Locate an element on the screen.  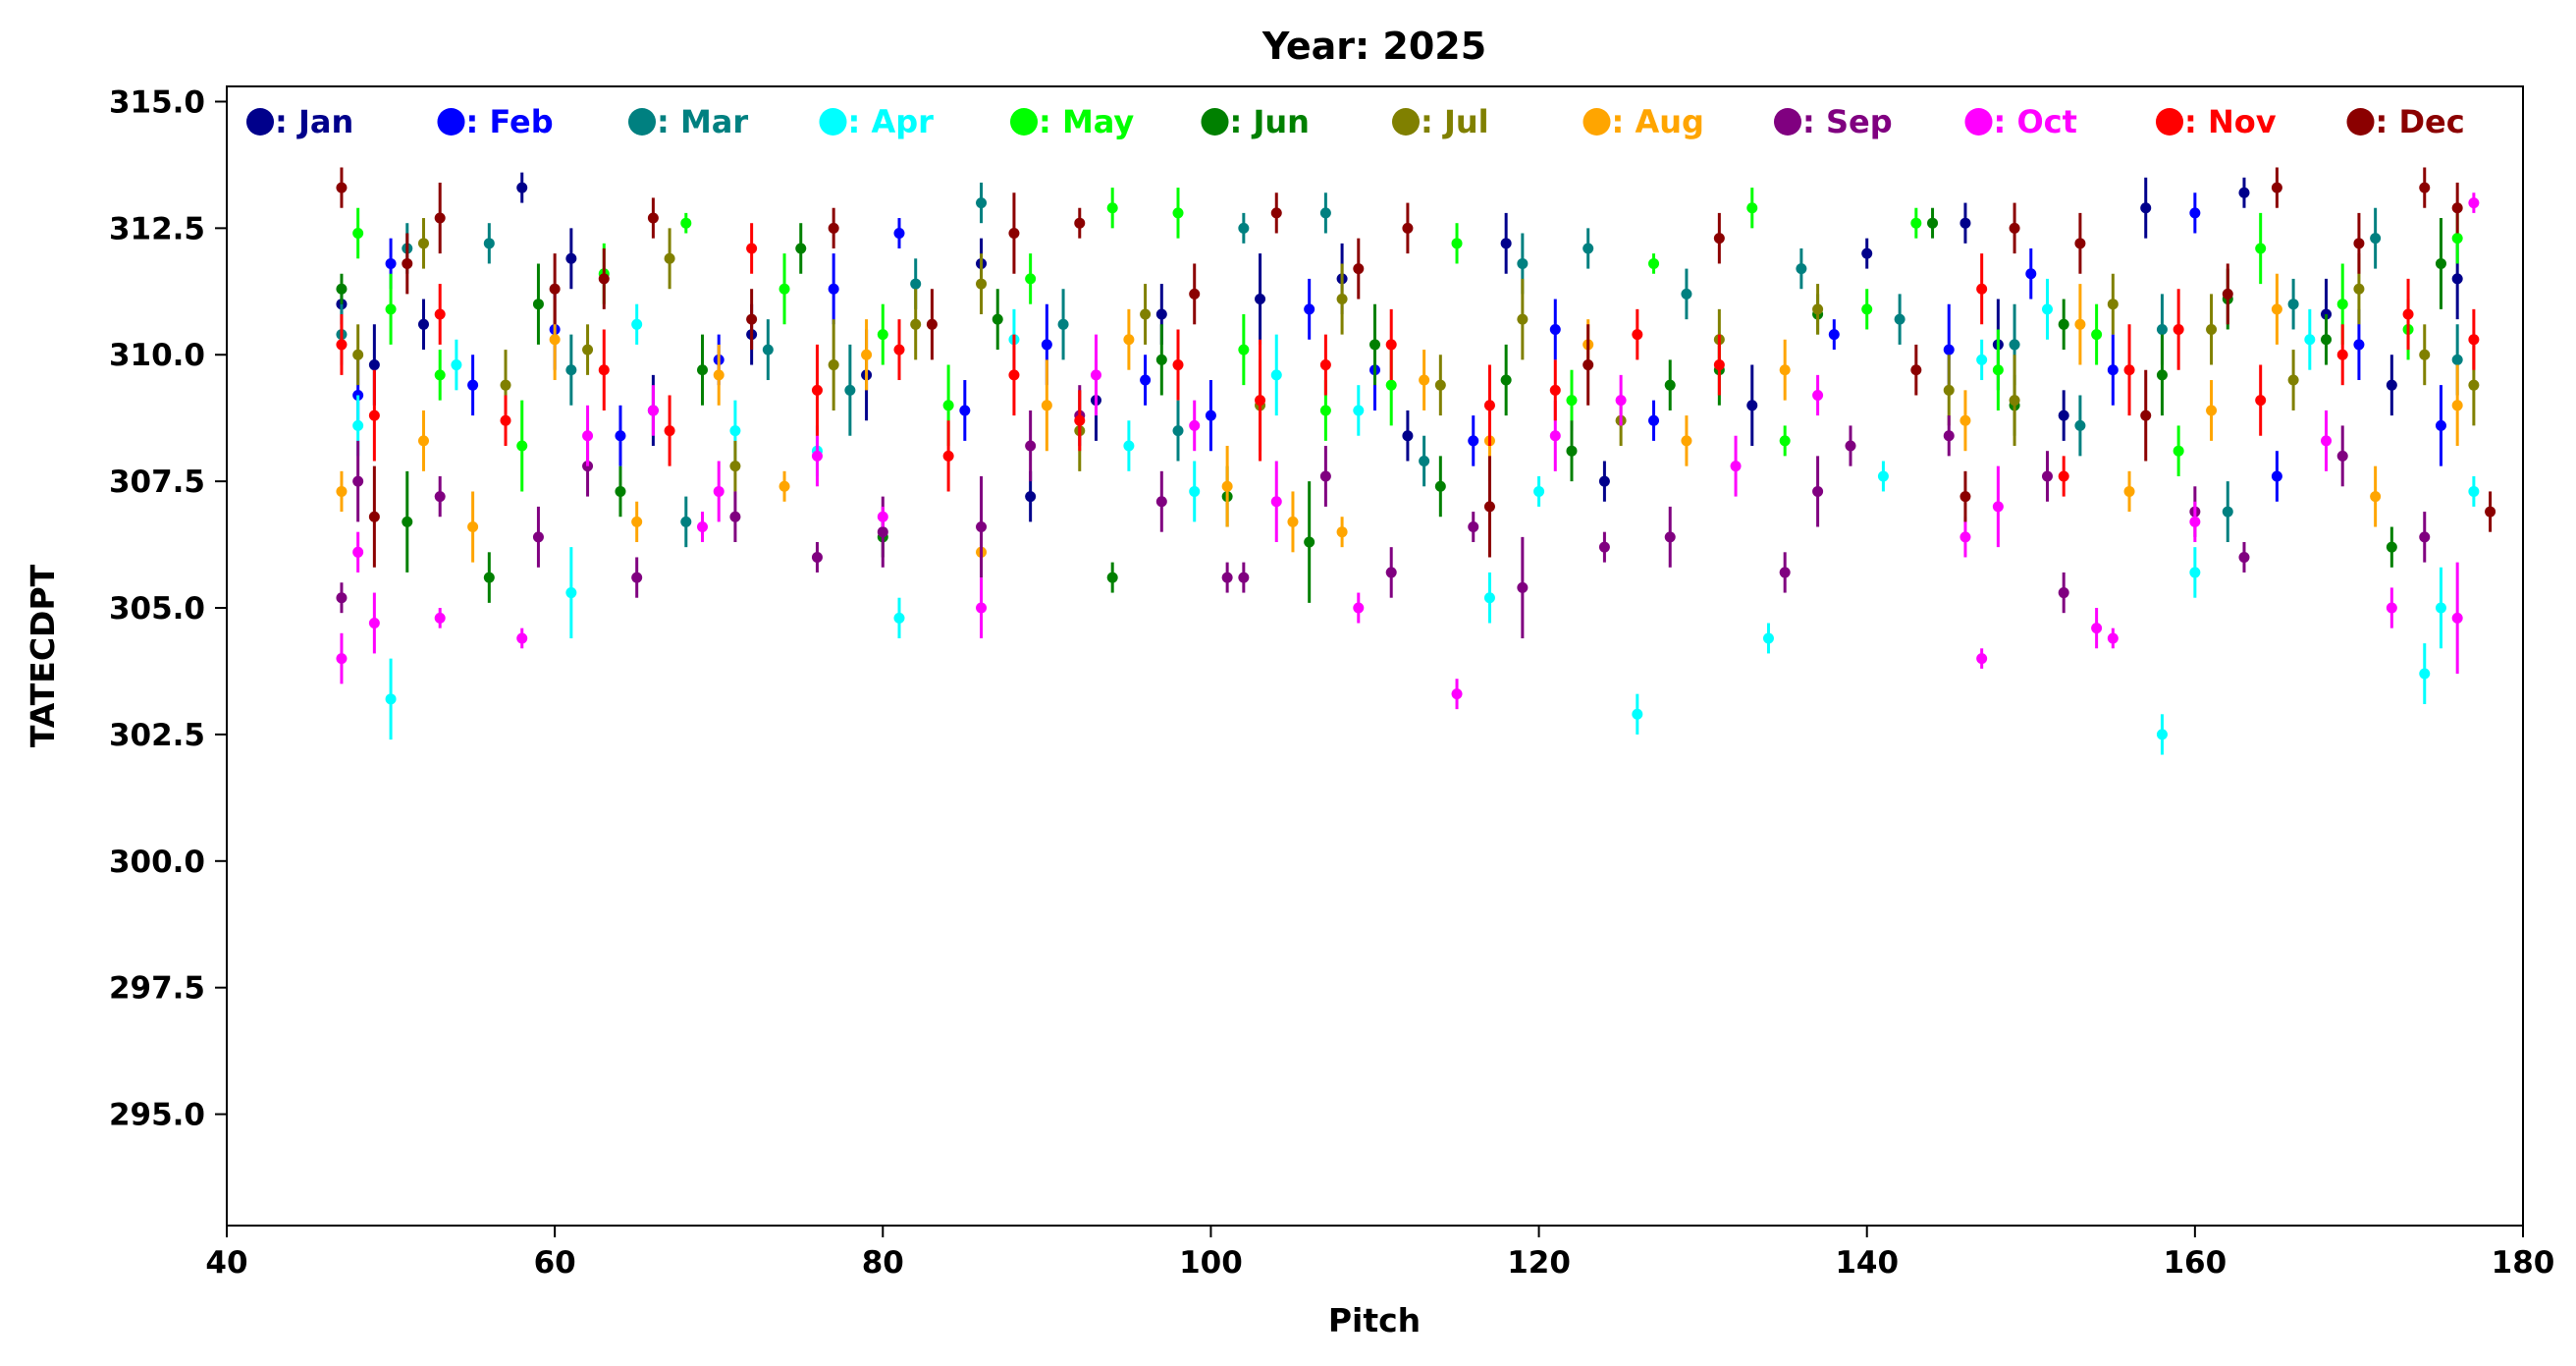
legend-item-jan: : Jan is located at coordinates (299, 121).